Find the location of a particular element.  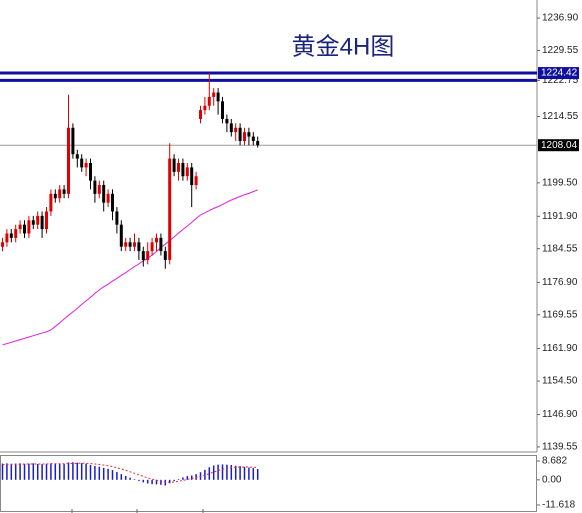

macd-y-tick-label: 0.00 is located at coordinates (552, 479).